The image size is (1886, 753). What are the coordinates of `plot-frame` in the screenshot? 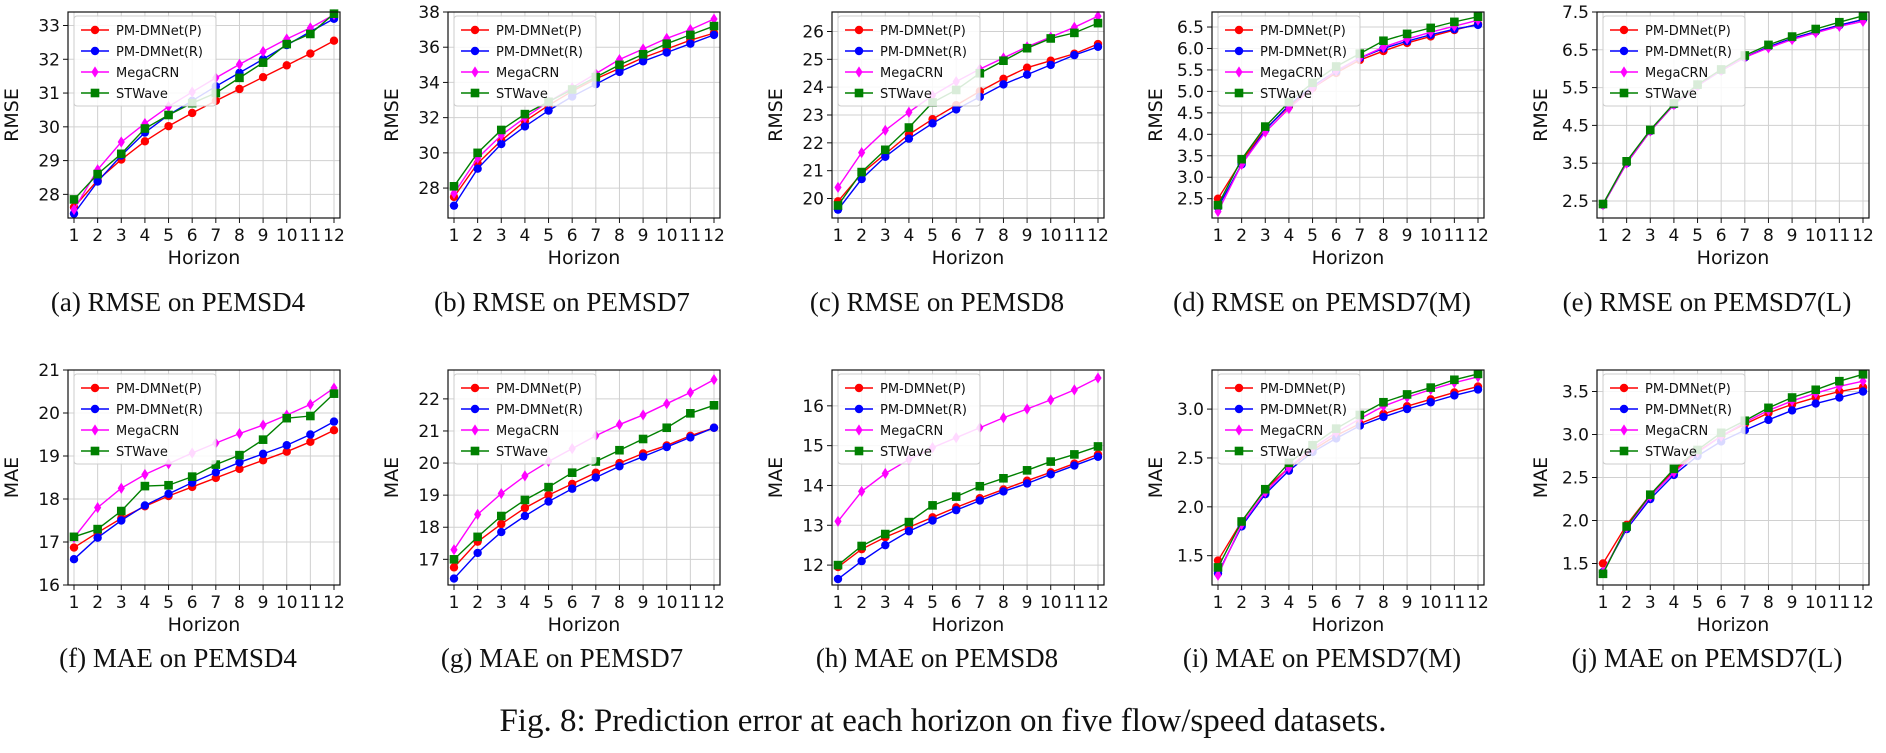 It's located at (204, 477).